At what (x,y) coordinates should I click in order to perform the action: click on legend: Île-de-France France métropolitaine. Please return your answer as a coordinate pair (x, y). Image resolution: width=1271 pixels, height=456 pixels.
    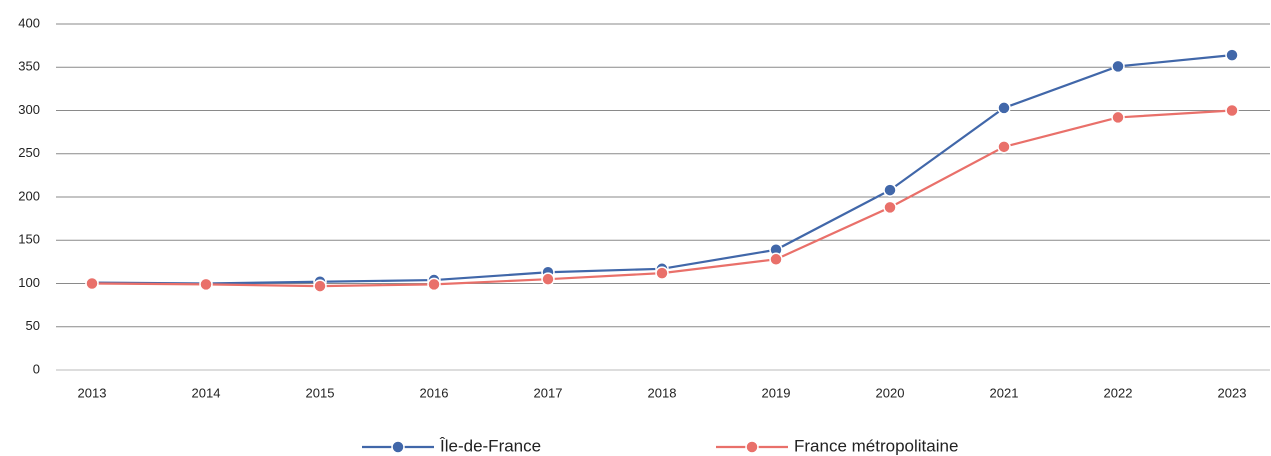
    Looking at the image, I should click on (660, 445).